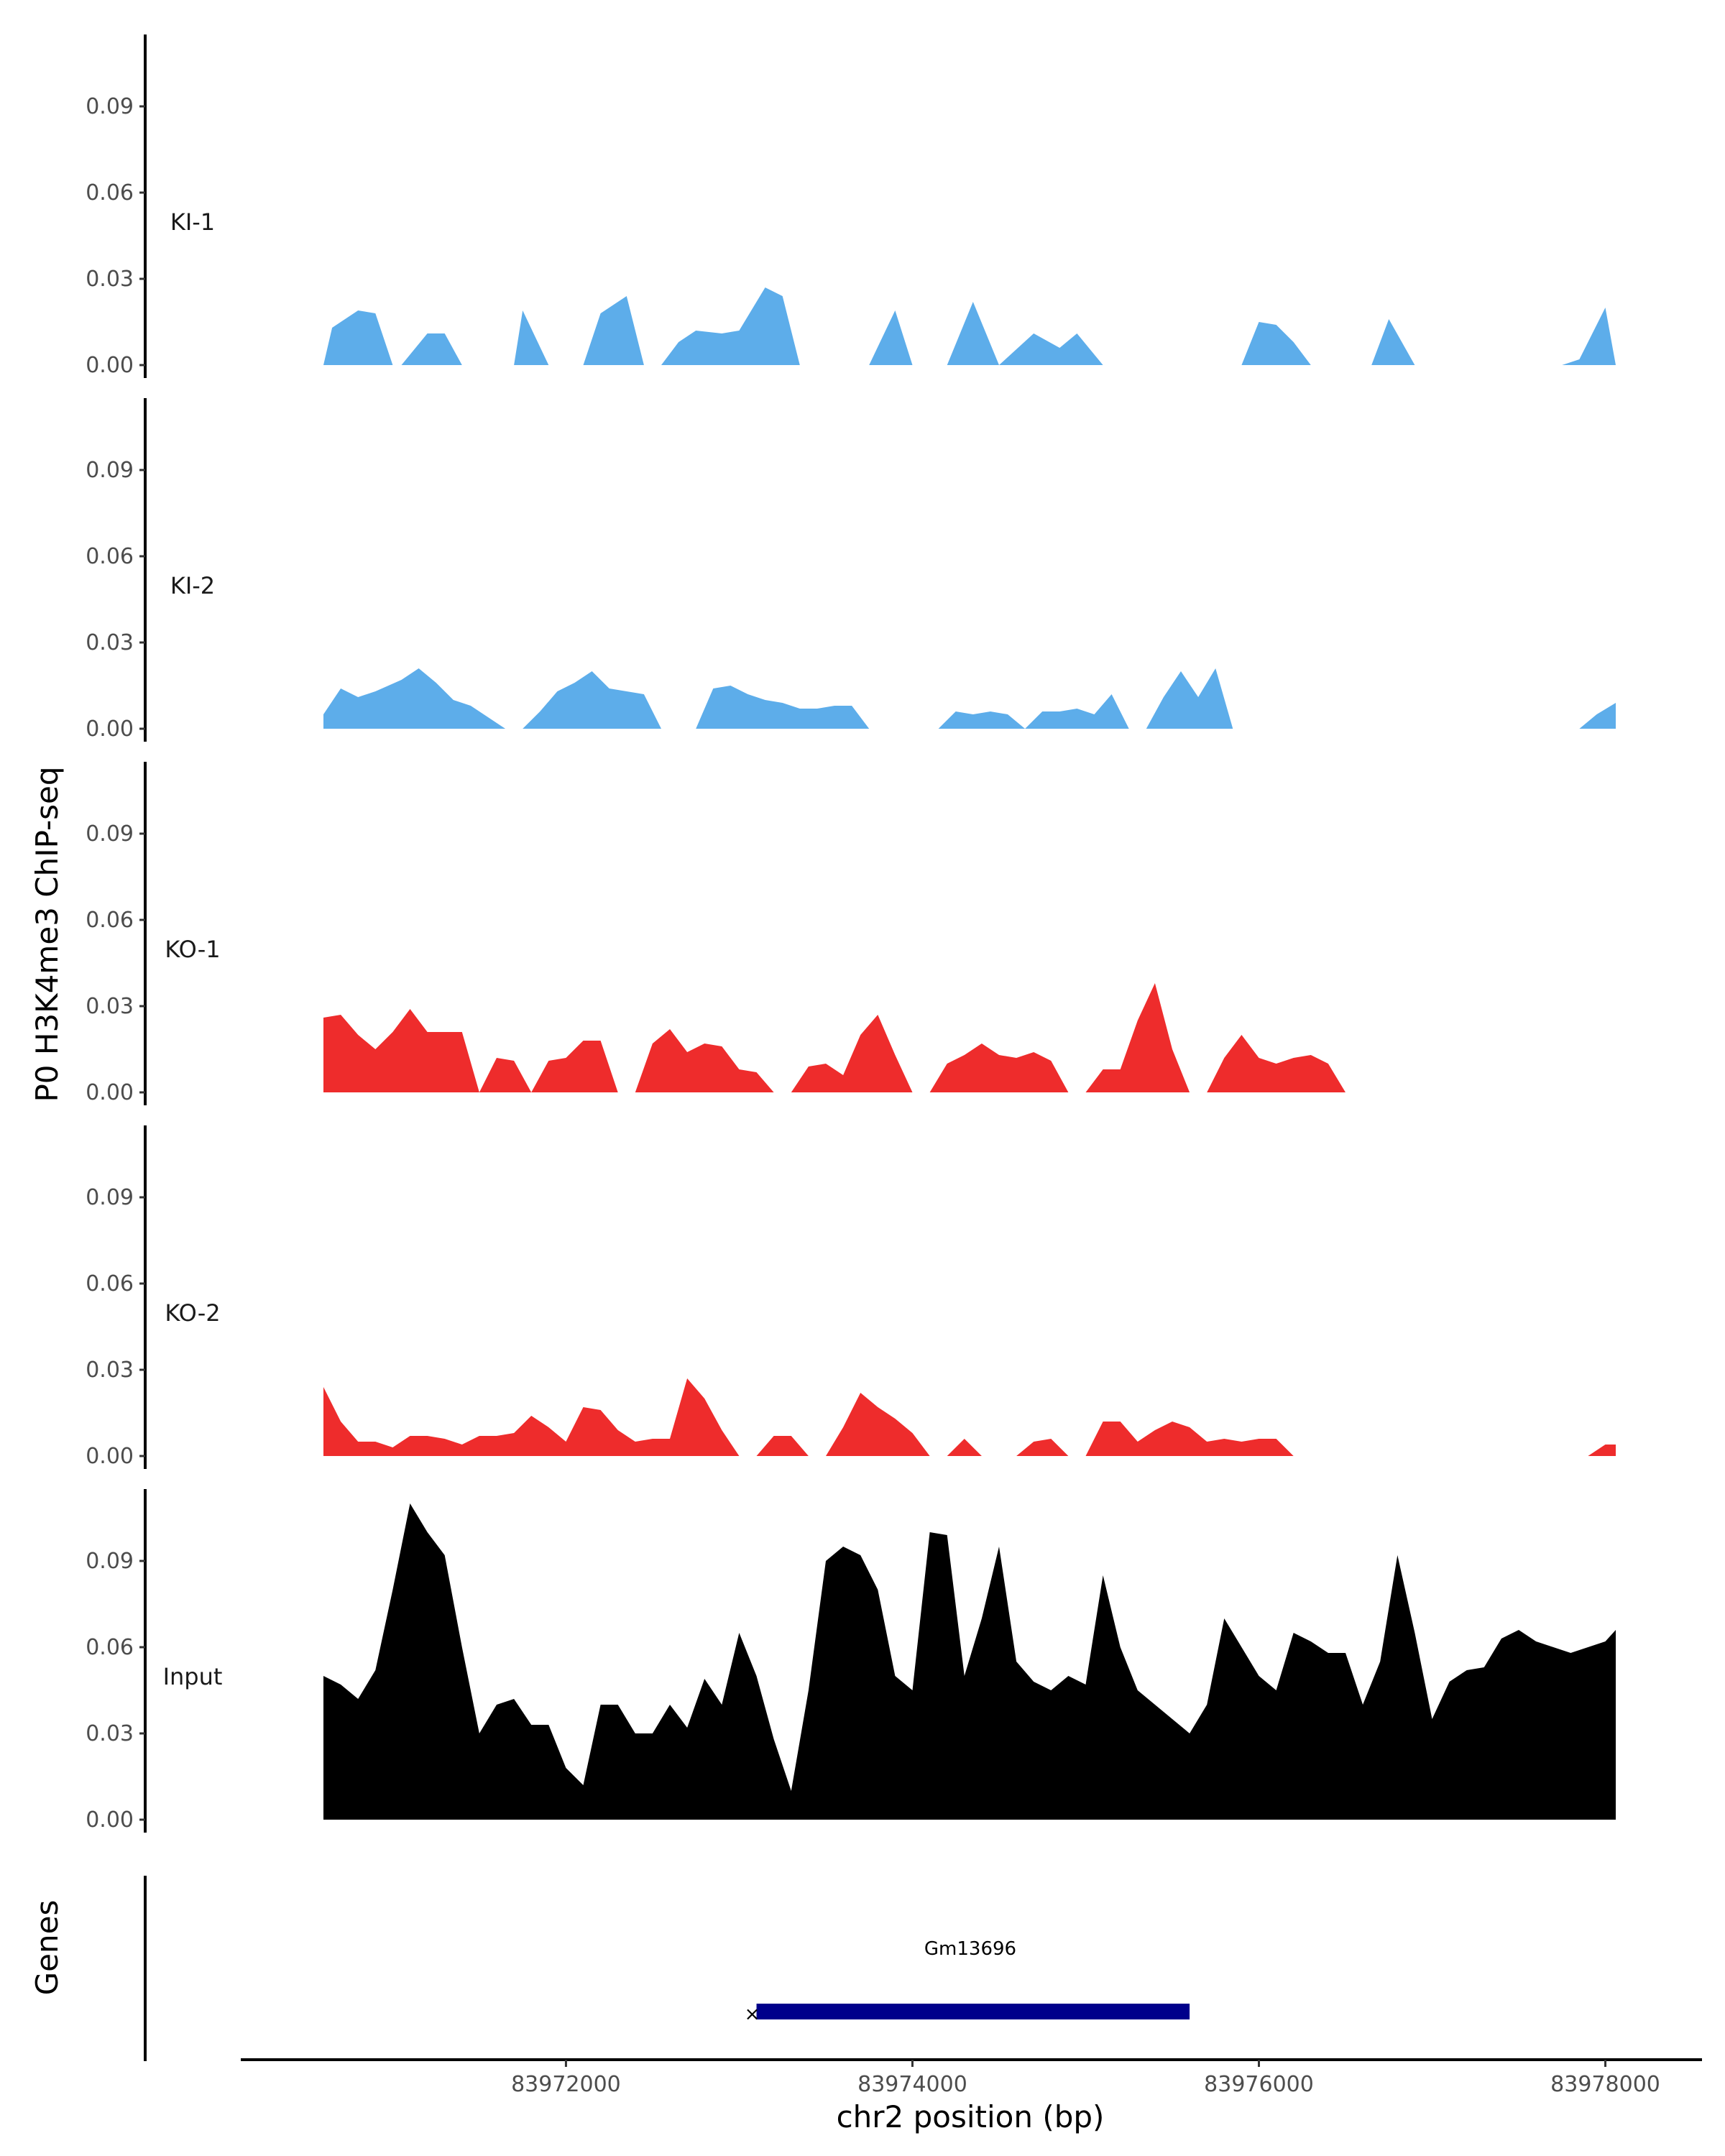 This screenshot has height=2156, width=1725. Describe the element at coordinates (752, 2014) in the screenshot. I see `gene-strand-marker: ×` at that location.